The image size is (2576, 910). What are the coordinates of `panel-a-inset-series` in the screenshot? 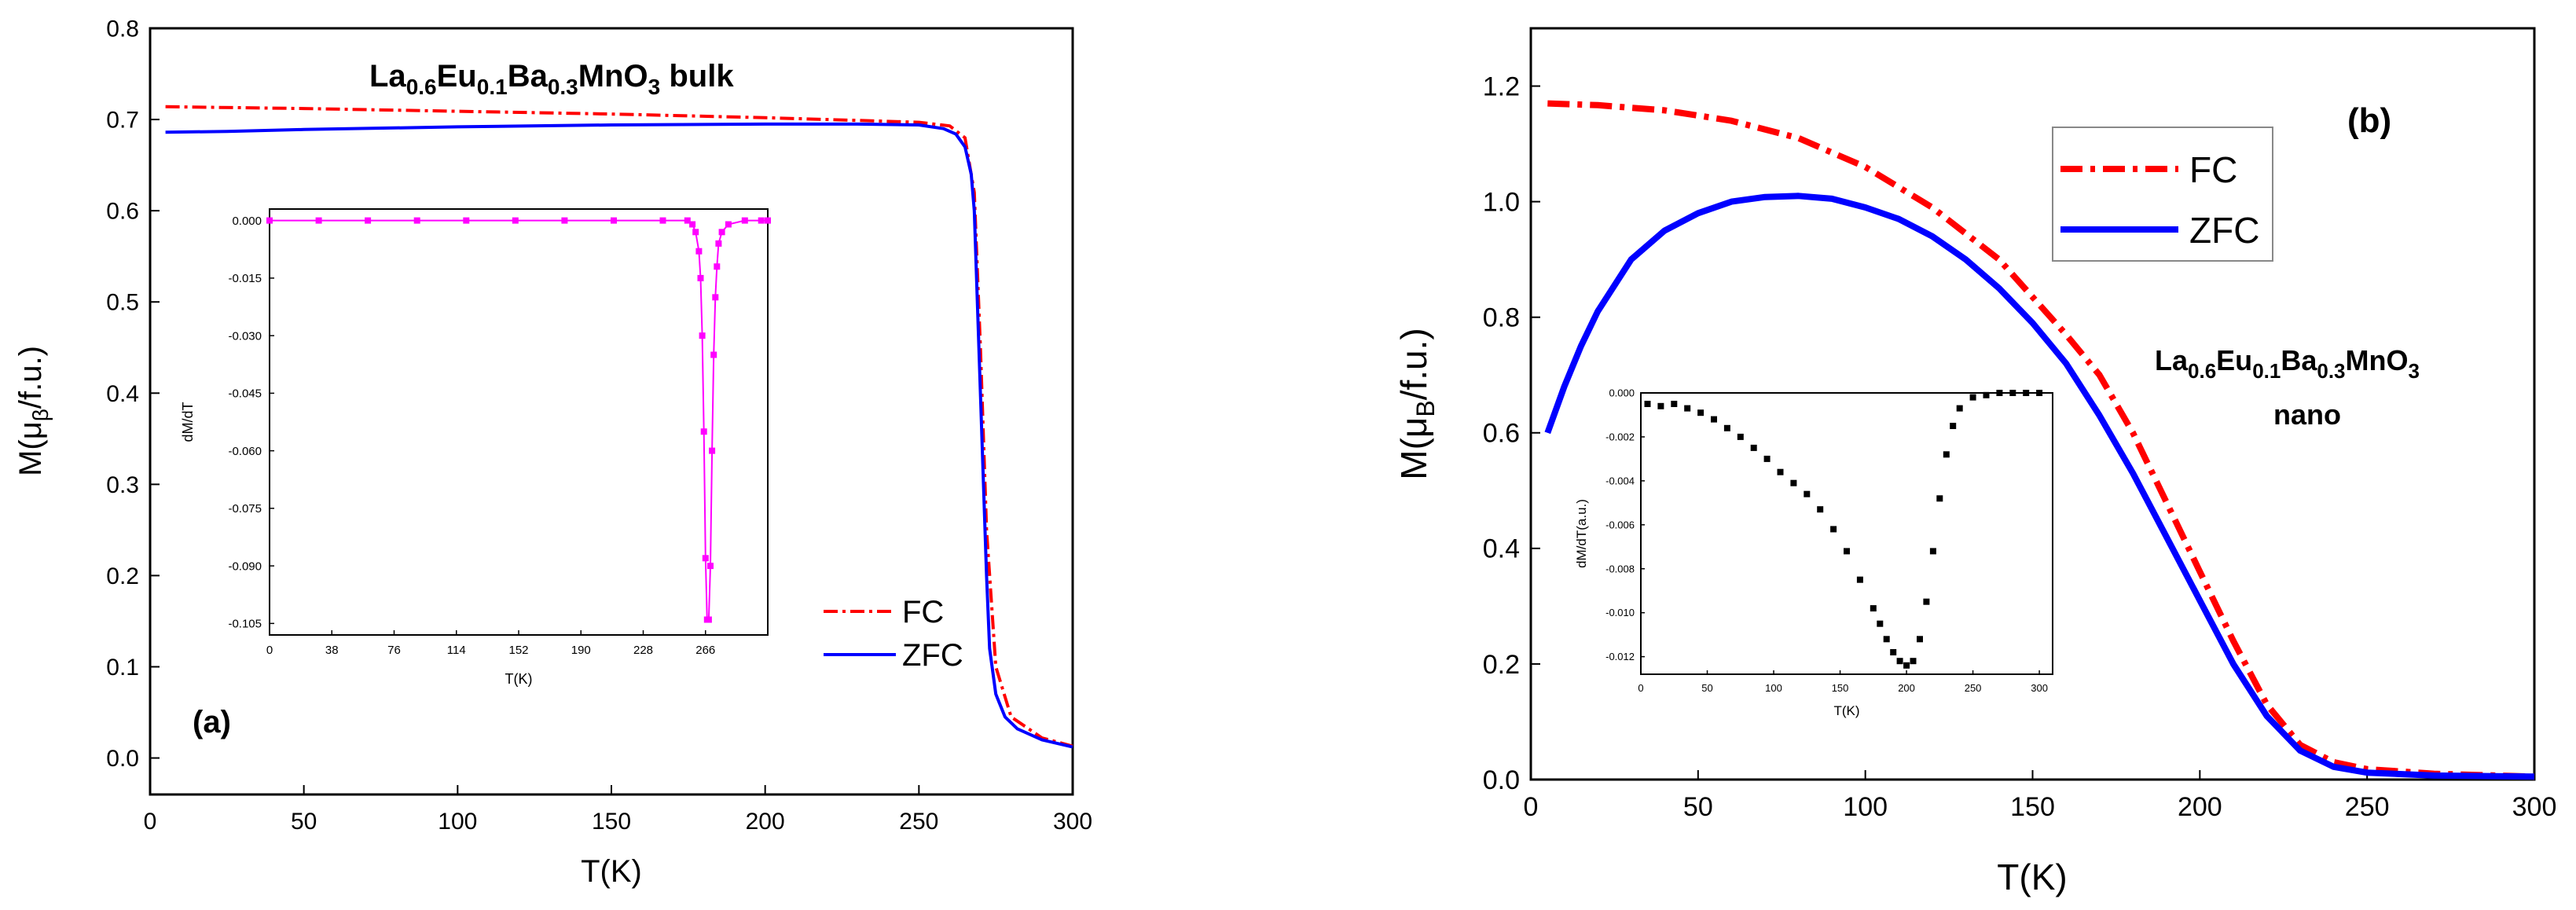 It's located at (518, 420).